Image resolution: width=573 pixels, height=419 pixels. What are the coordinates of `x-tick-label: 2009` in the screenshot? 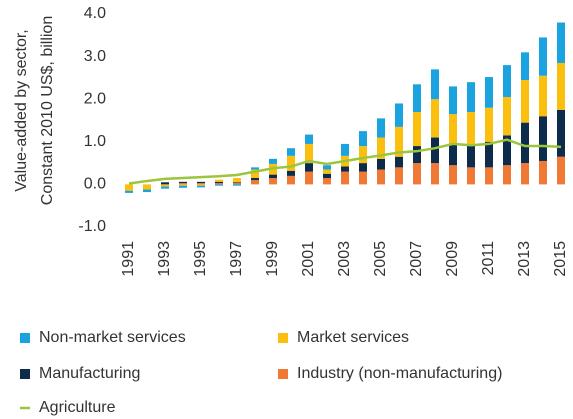 It's located at (452, 259).